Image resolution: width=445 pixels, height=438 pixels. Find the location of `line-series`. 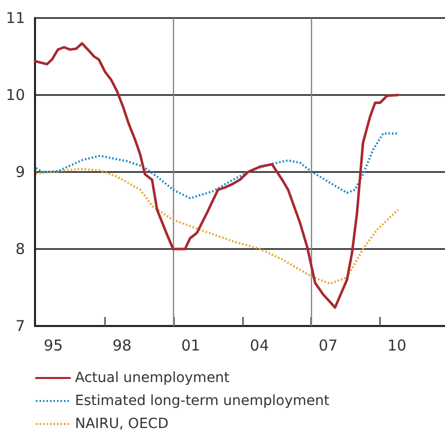

line-series is located at coordinates (217, 166).